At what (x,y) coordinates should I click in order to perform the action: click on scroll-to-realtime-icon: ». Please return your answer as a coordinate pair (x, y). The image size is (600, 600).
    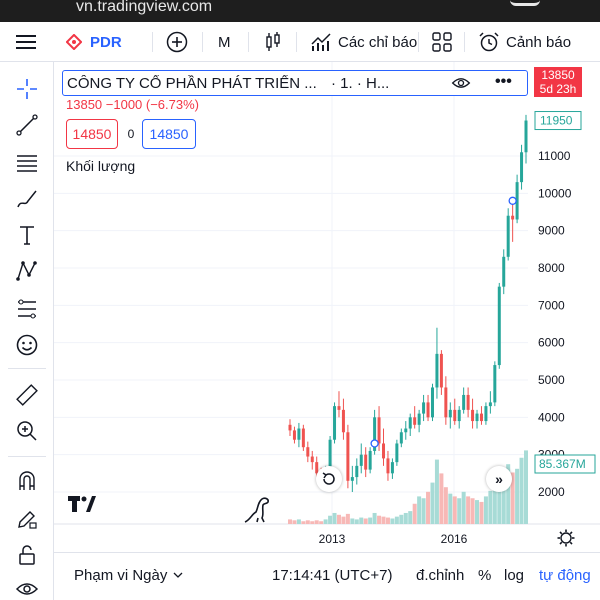
    Looking at the image, I should click on (499, 479).